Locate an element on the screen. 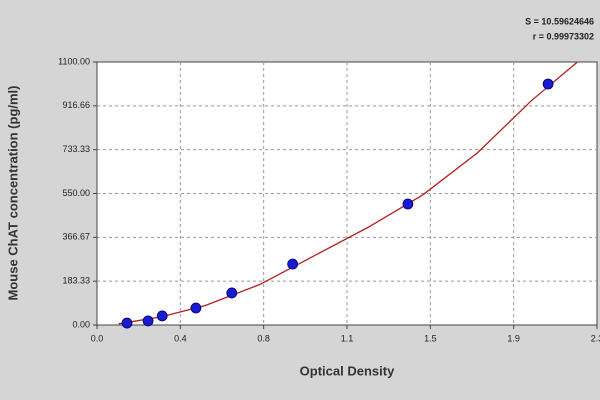 The height and width of the screenshot is (400, 600). y-tick-label: 550.00 is located at coordinates (76, 193).